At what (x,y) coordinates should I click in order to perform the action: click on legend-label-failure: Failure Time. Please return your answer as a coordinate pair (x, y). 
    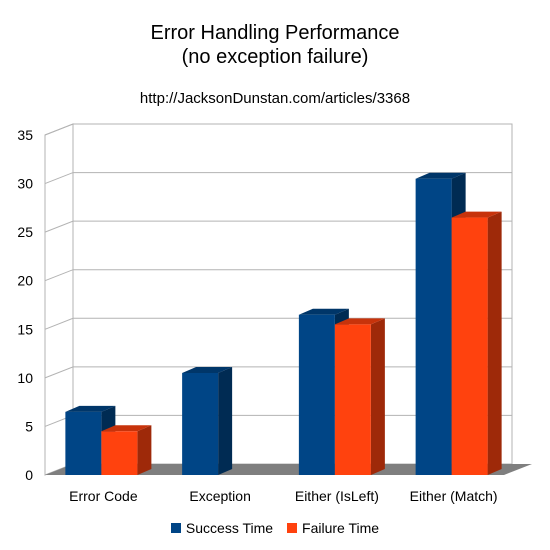
    Looking at the image, I should click on (341, 528).